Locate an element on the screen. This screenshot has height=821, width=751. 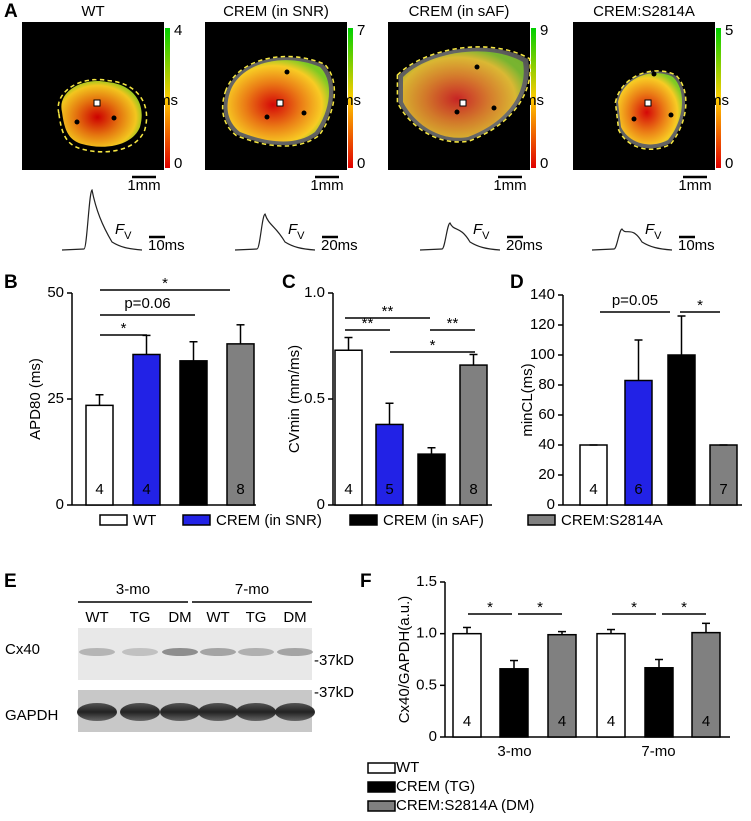
colorbar-max: 5 is located at coordinates (729, 30).